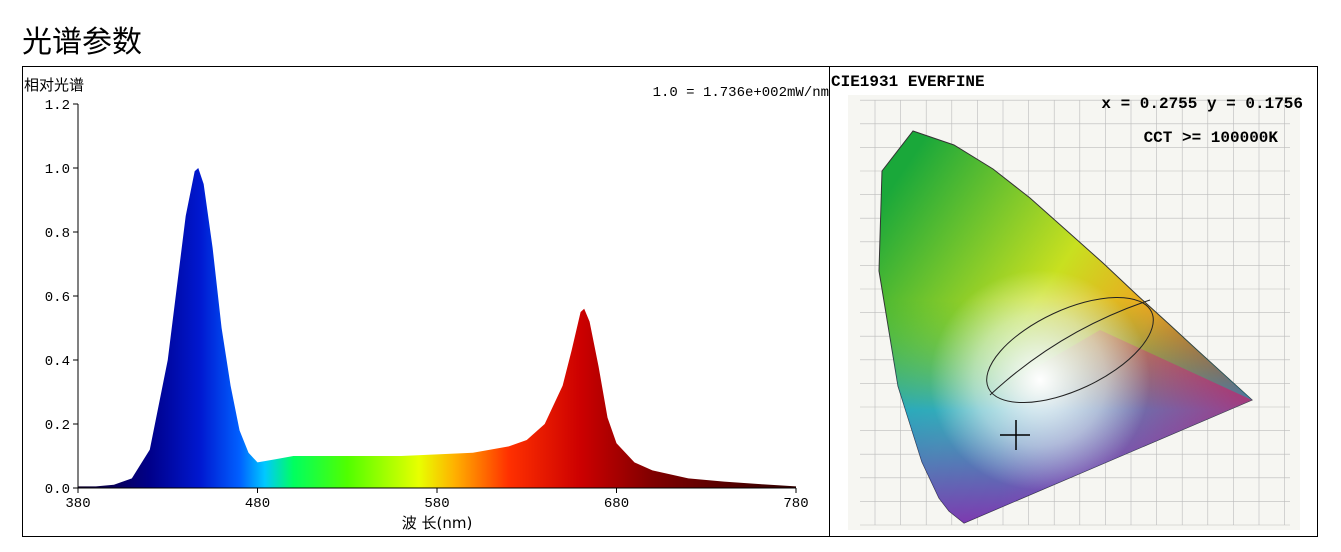 The width and height of the screenshot is (1341, 552). I want to click on x-tick-label: 580, so click(436, 504).